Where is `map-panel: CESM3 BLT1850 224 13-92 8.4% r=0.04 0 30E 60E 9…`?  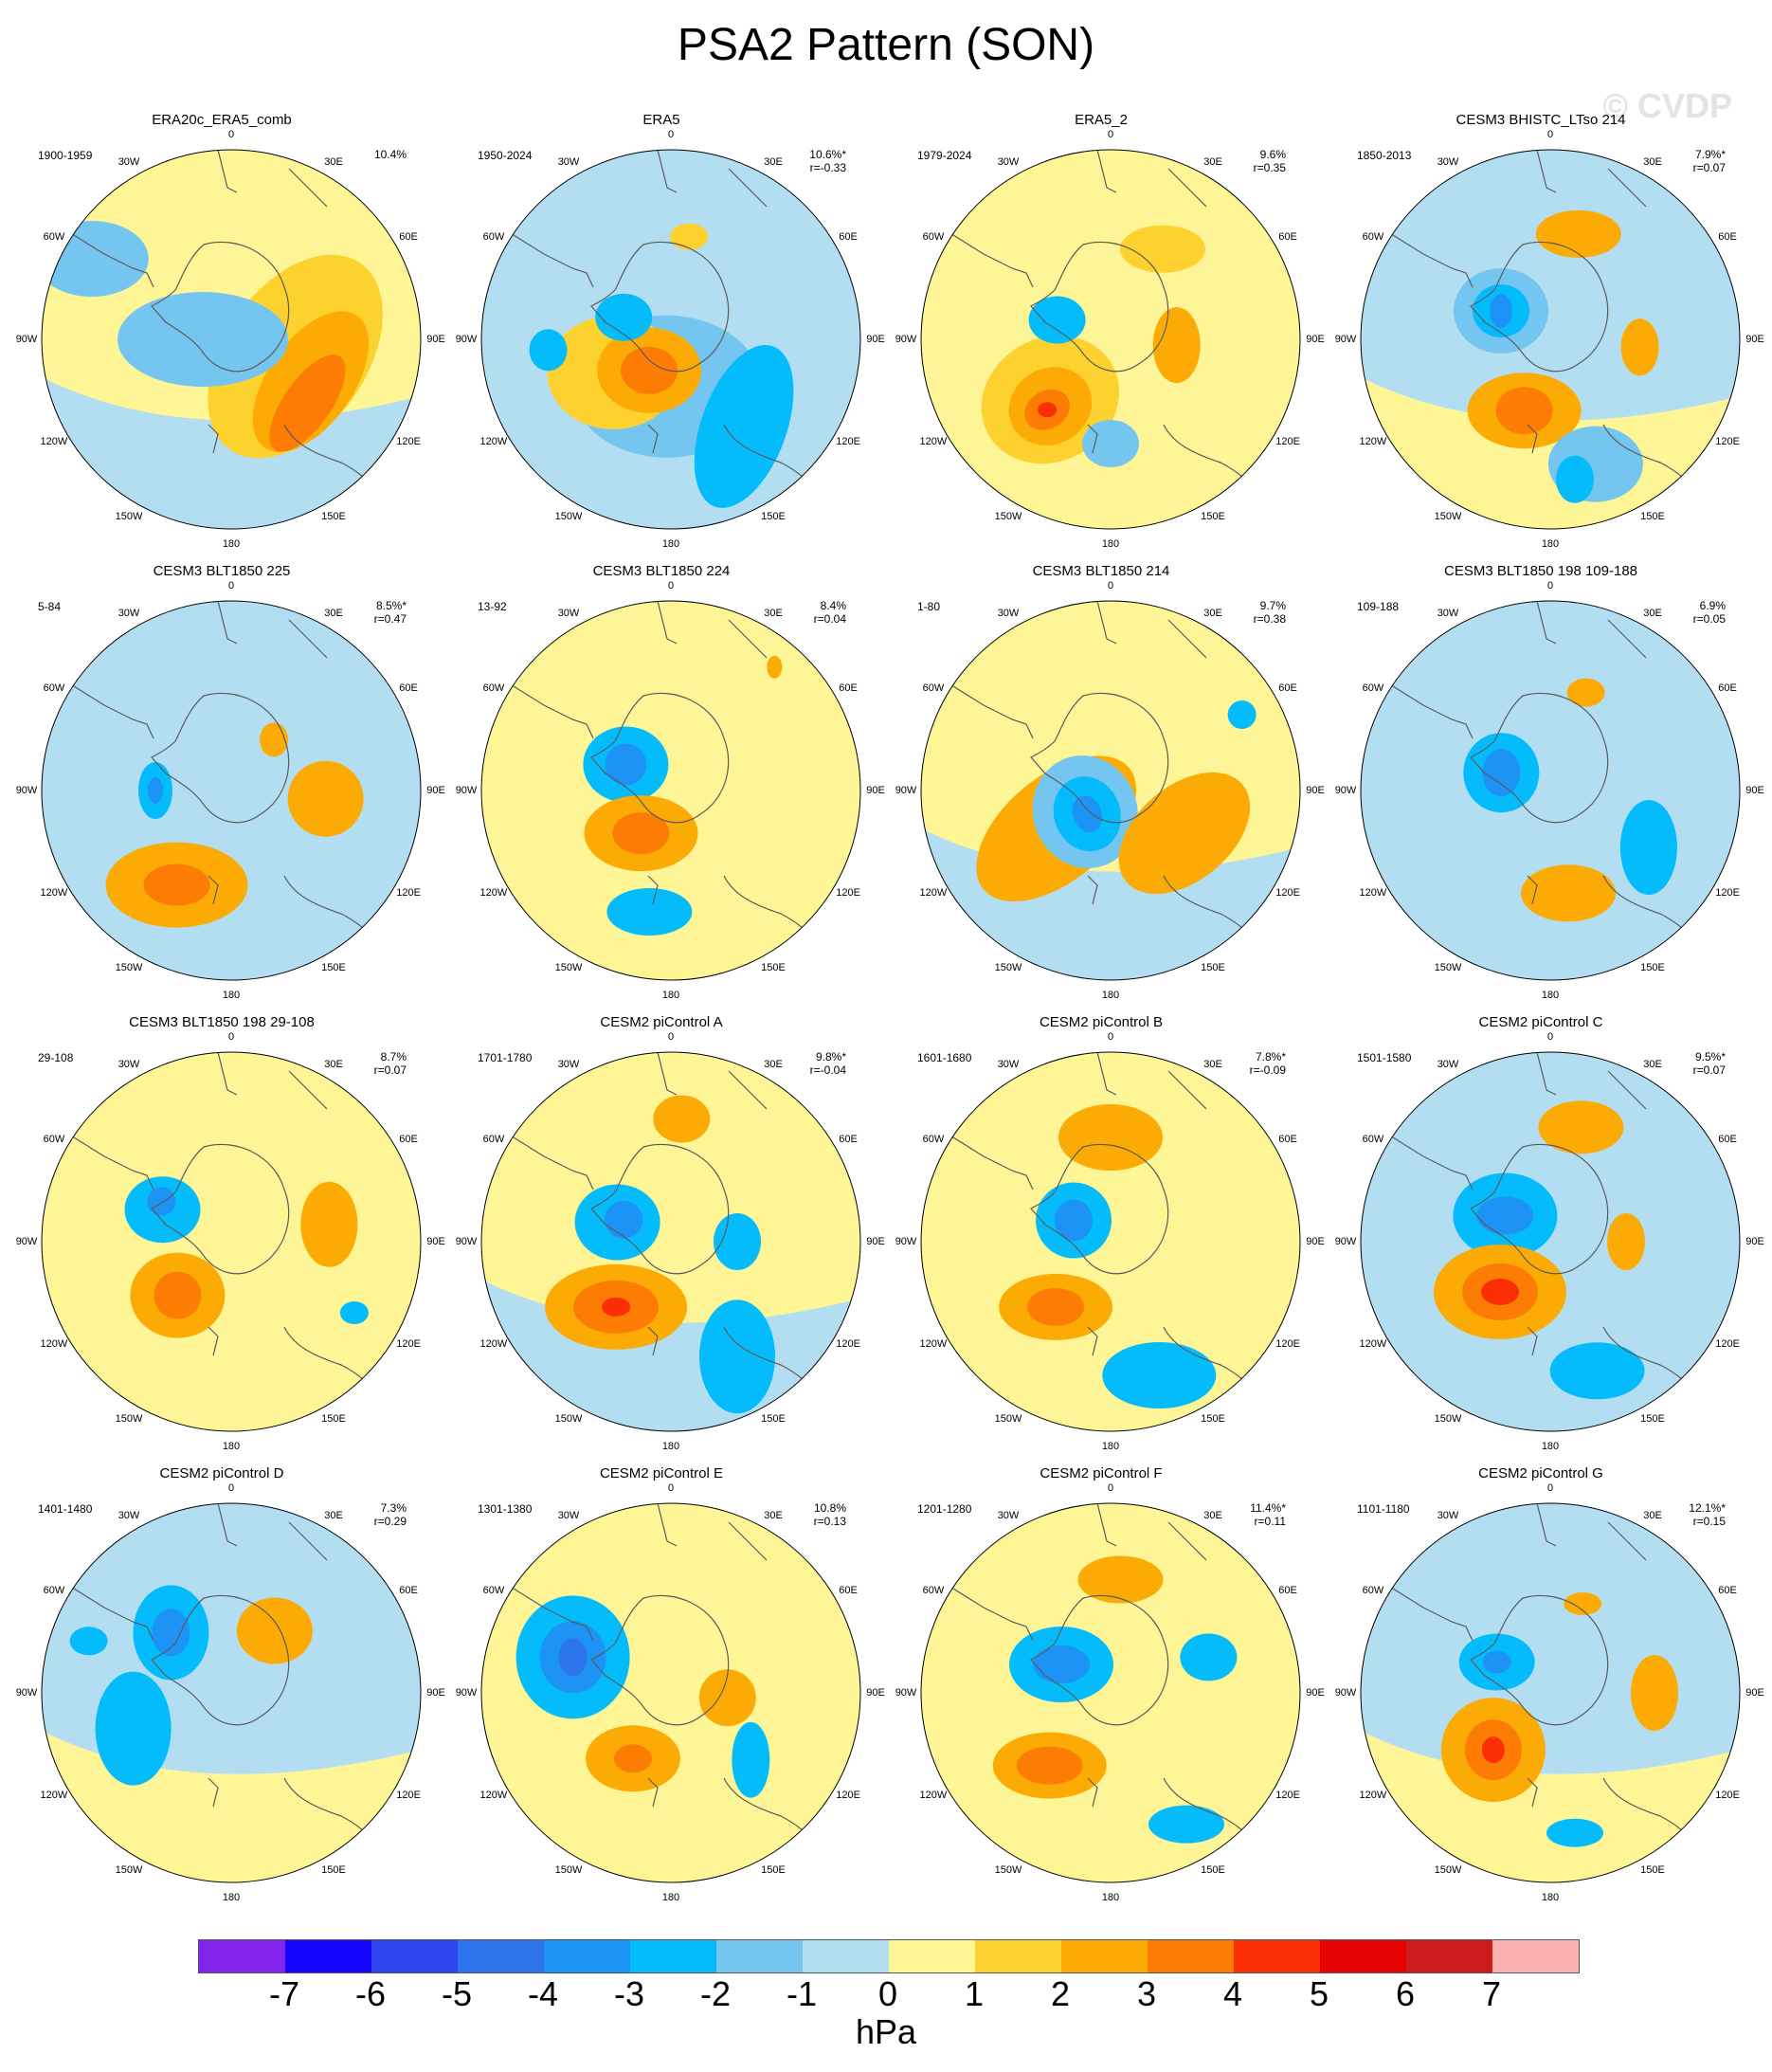 map-panel: CESM3 BLT1850 224 13-92 8.4% r=0.04 0 30E 60E 9… is located at coordinates (662, 788).